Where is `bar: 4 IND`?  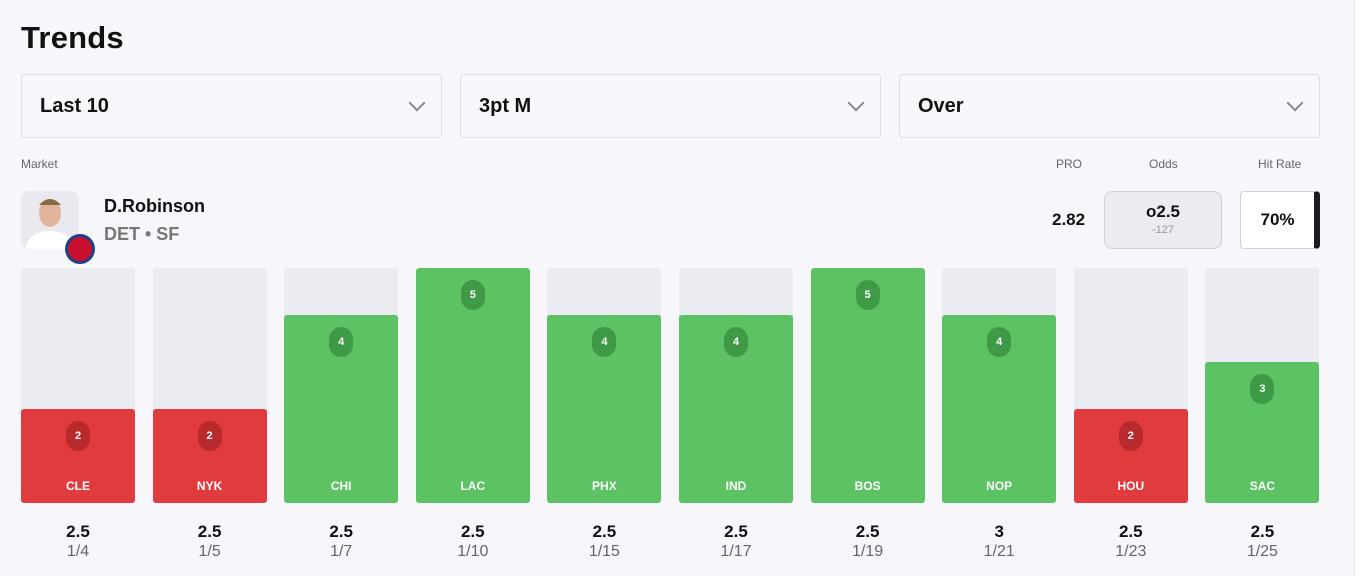
bar: 4 IND is located at coordinates (736, 409).